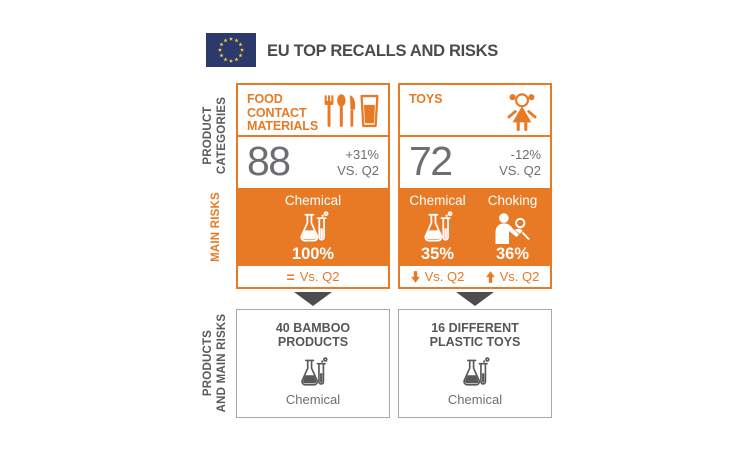 This screenshot has height=449, width=749. What do you see at coordinates (523, 114) in the screenshot?
I see `rag-doll-icon` at bounding box center [523, 114].